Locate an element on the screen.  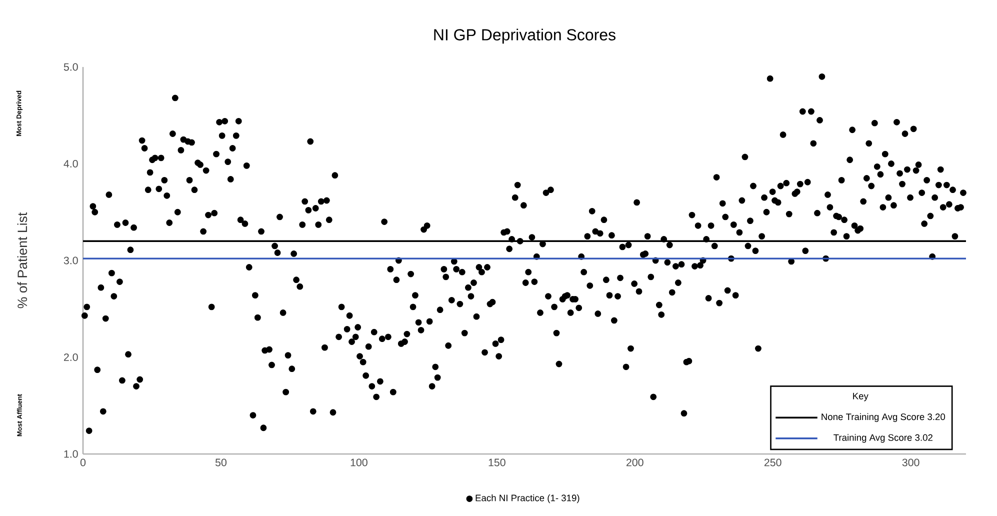
x-tick-label: 0 is located at coordinates (83, 462).